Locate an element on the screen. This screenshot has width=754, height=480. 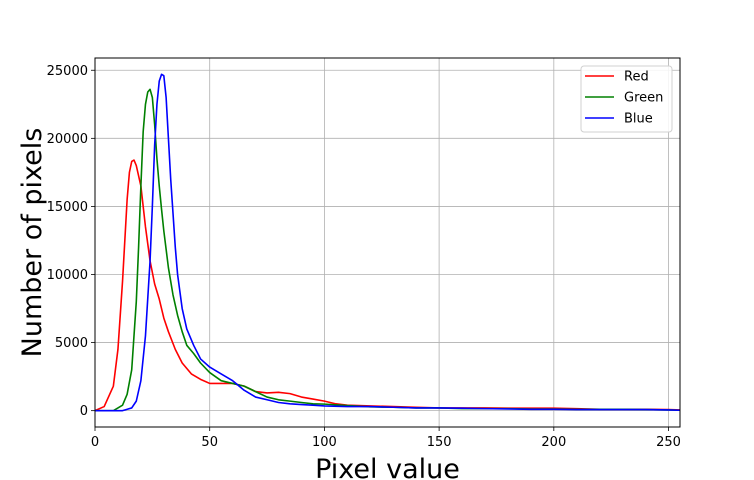
legend: Red Green Blue is located at coordinates (626, 99).